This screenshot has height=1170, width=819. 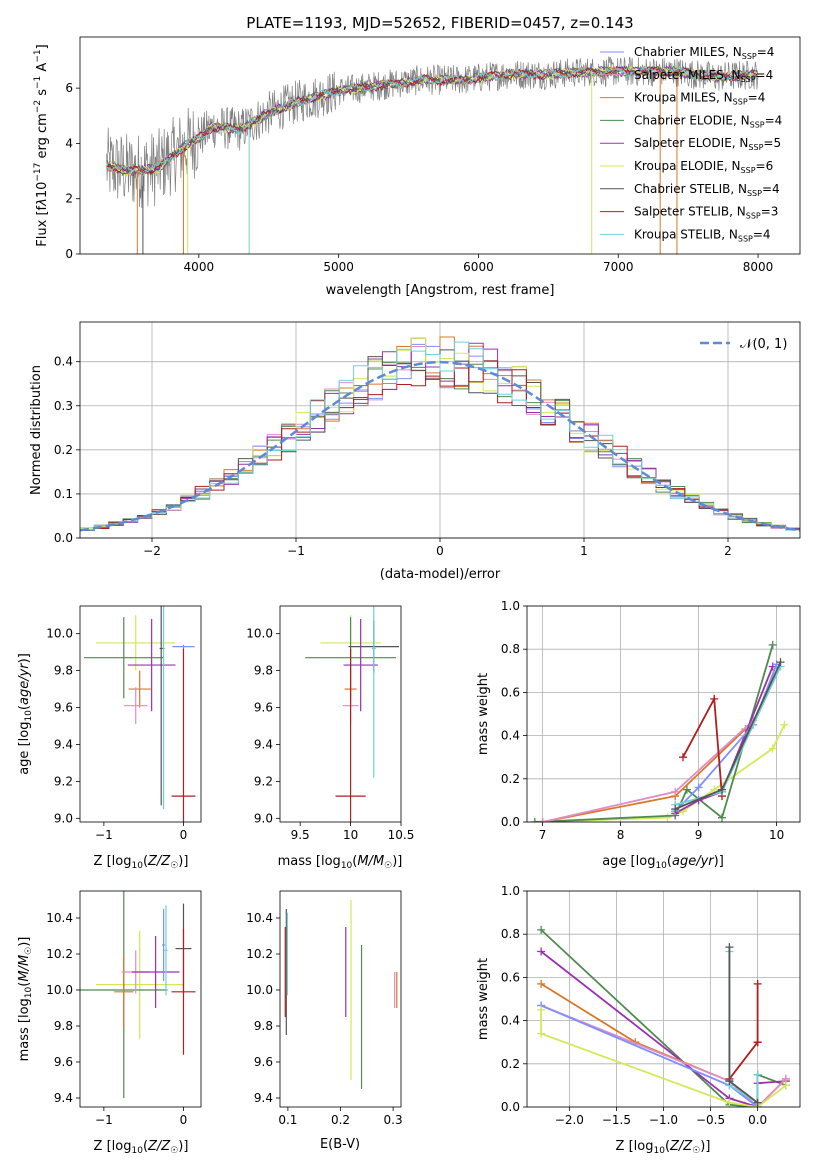 What do you see at coordinates (259, 954) in the screenshot?
I see `y-tick-label: 10.2` at bounding box center [259, 954].